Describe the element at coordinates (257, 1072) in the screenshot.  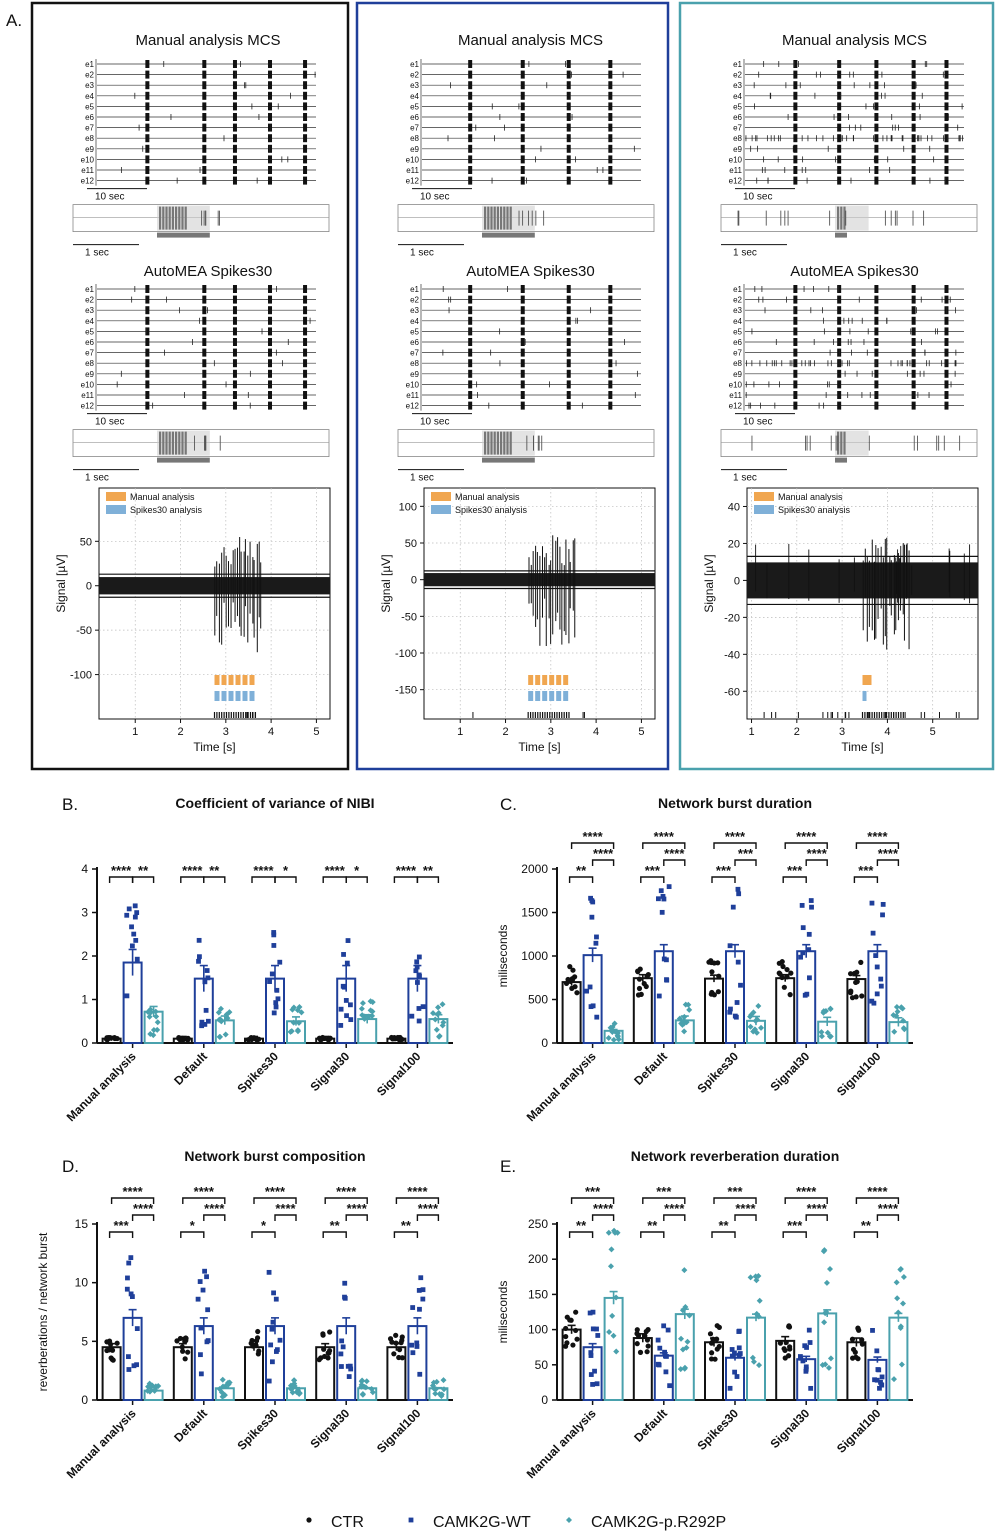
I see `category-label: Spikes30` at that location.